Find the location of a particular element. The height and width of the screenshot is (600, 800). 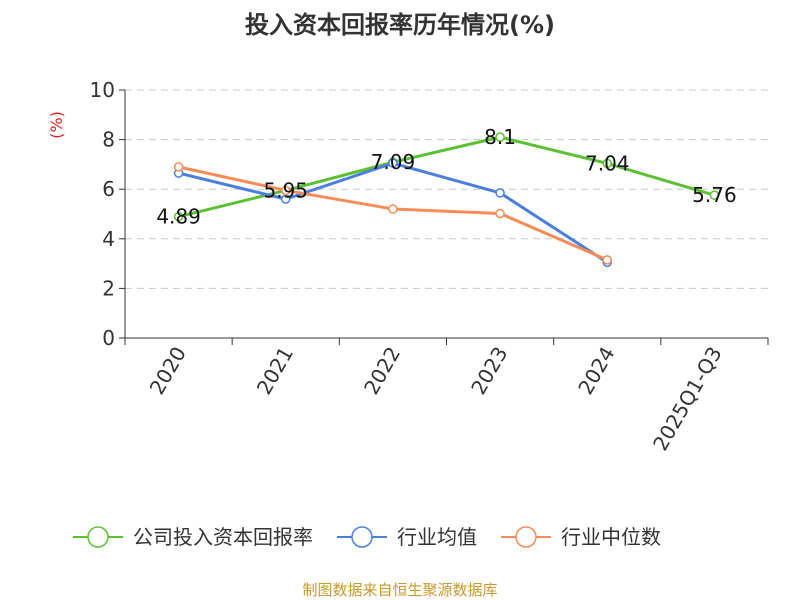

data-label: 5.76 is located at coordinates (714, 195).